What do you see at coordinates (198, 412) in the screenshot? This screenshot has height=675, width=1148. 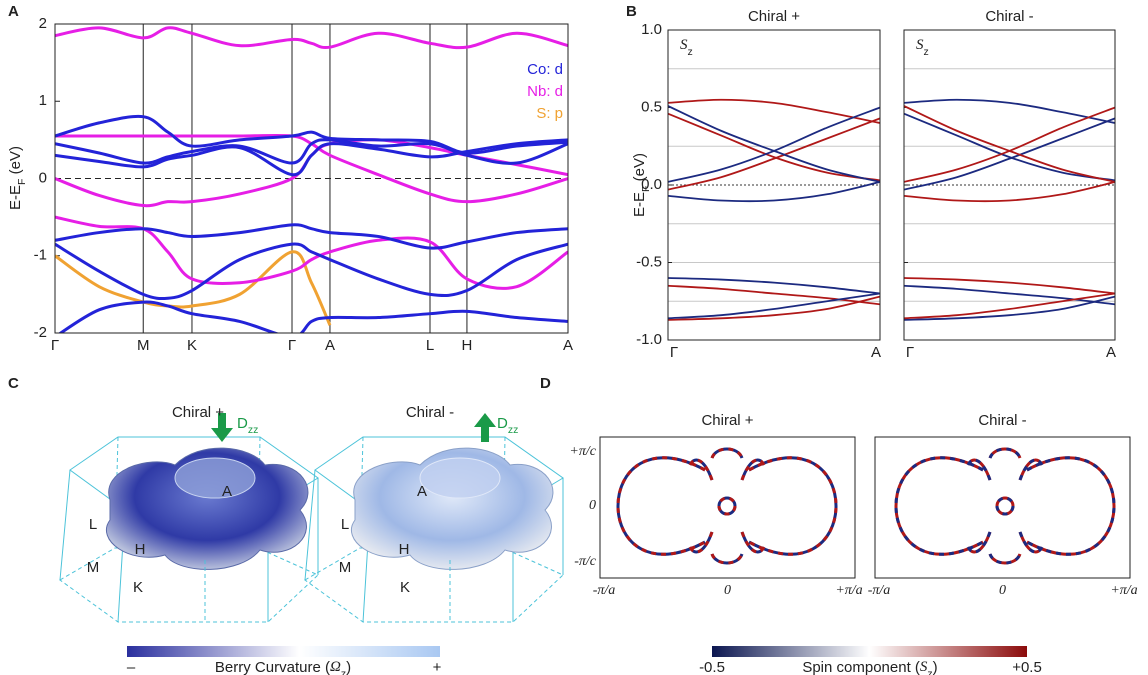 I see `view-title: Chiral +` at bounding box center [198, 412].